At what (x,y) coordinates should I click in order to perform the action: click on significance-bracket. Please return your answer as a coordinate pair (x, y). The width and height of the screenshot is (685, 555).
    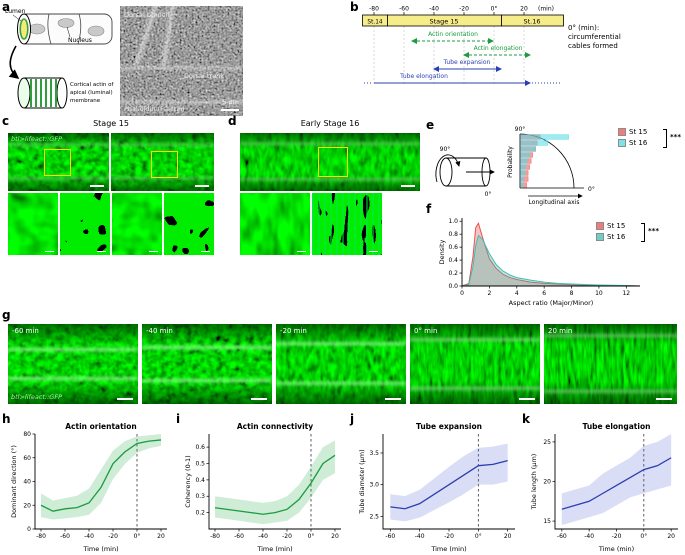
    Looking at the image, I should click on (643, 232).